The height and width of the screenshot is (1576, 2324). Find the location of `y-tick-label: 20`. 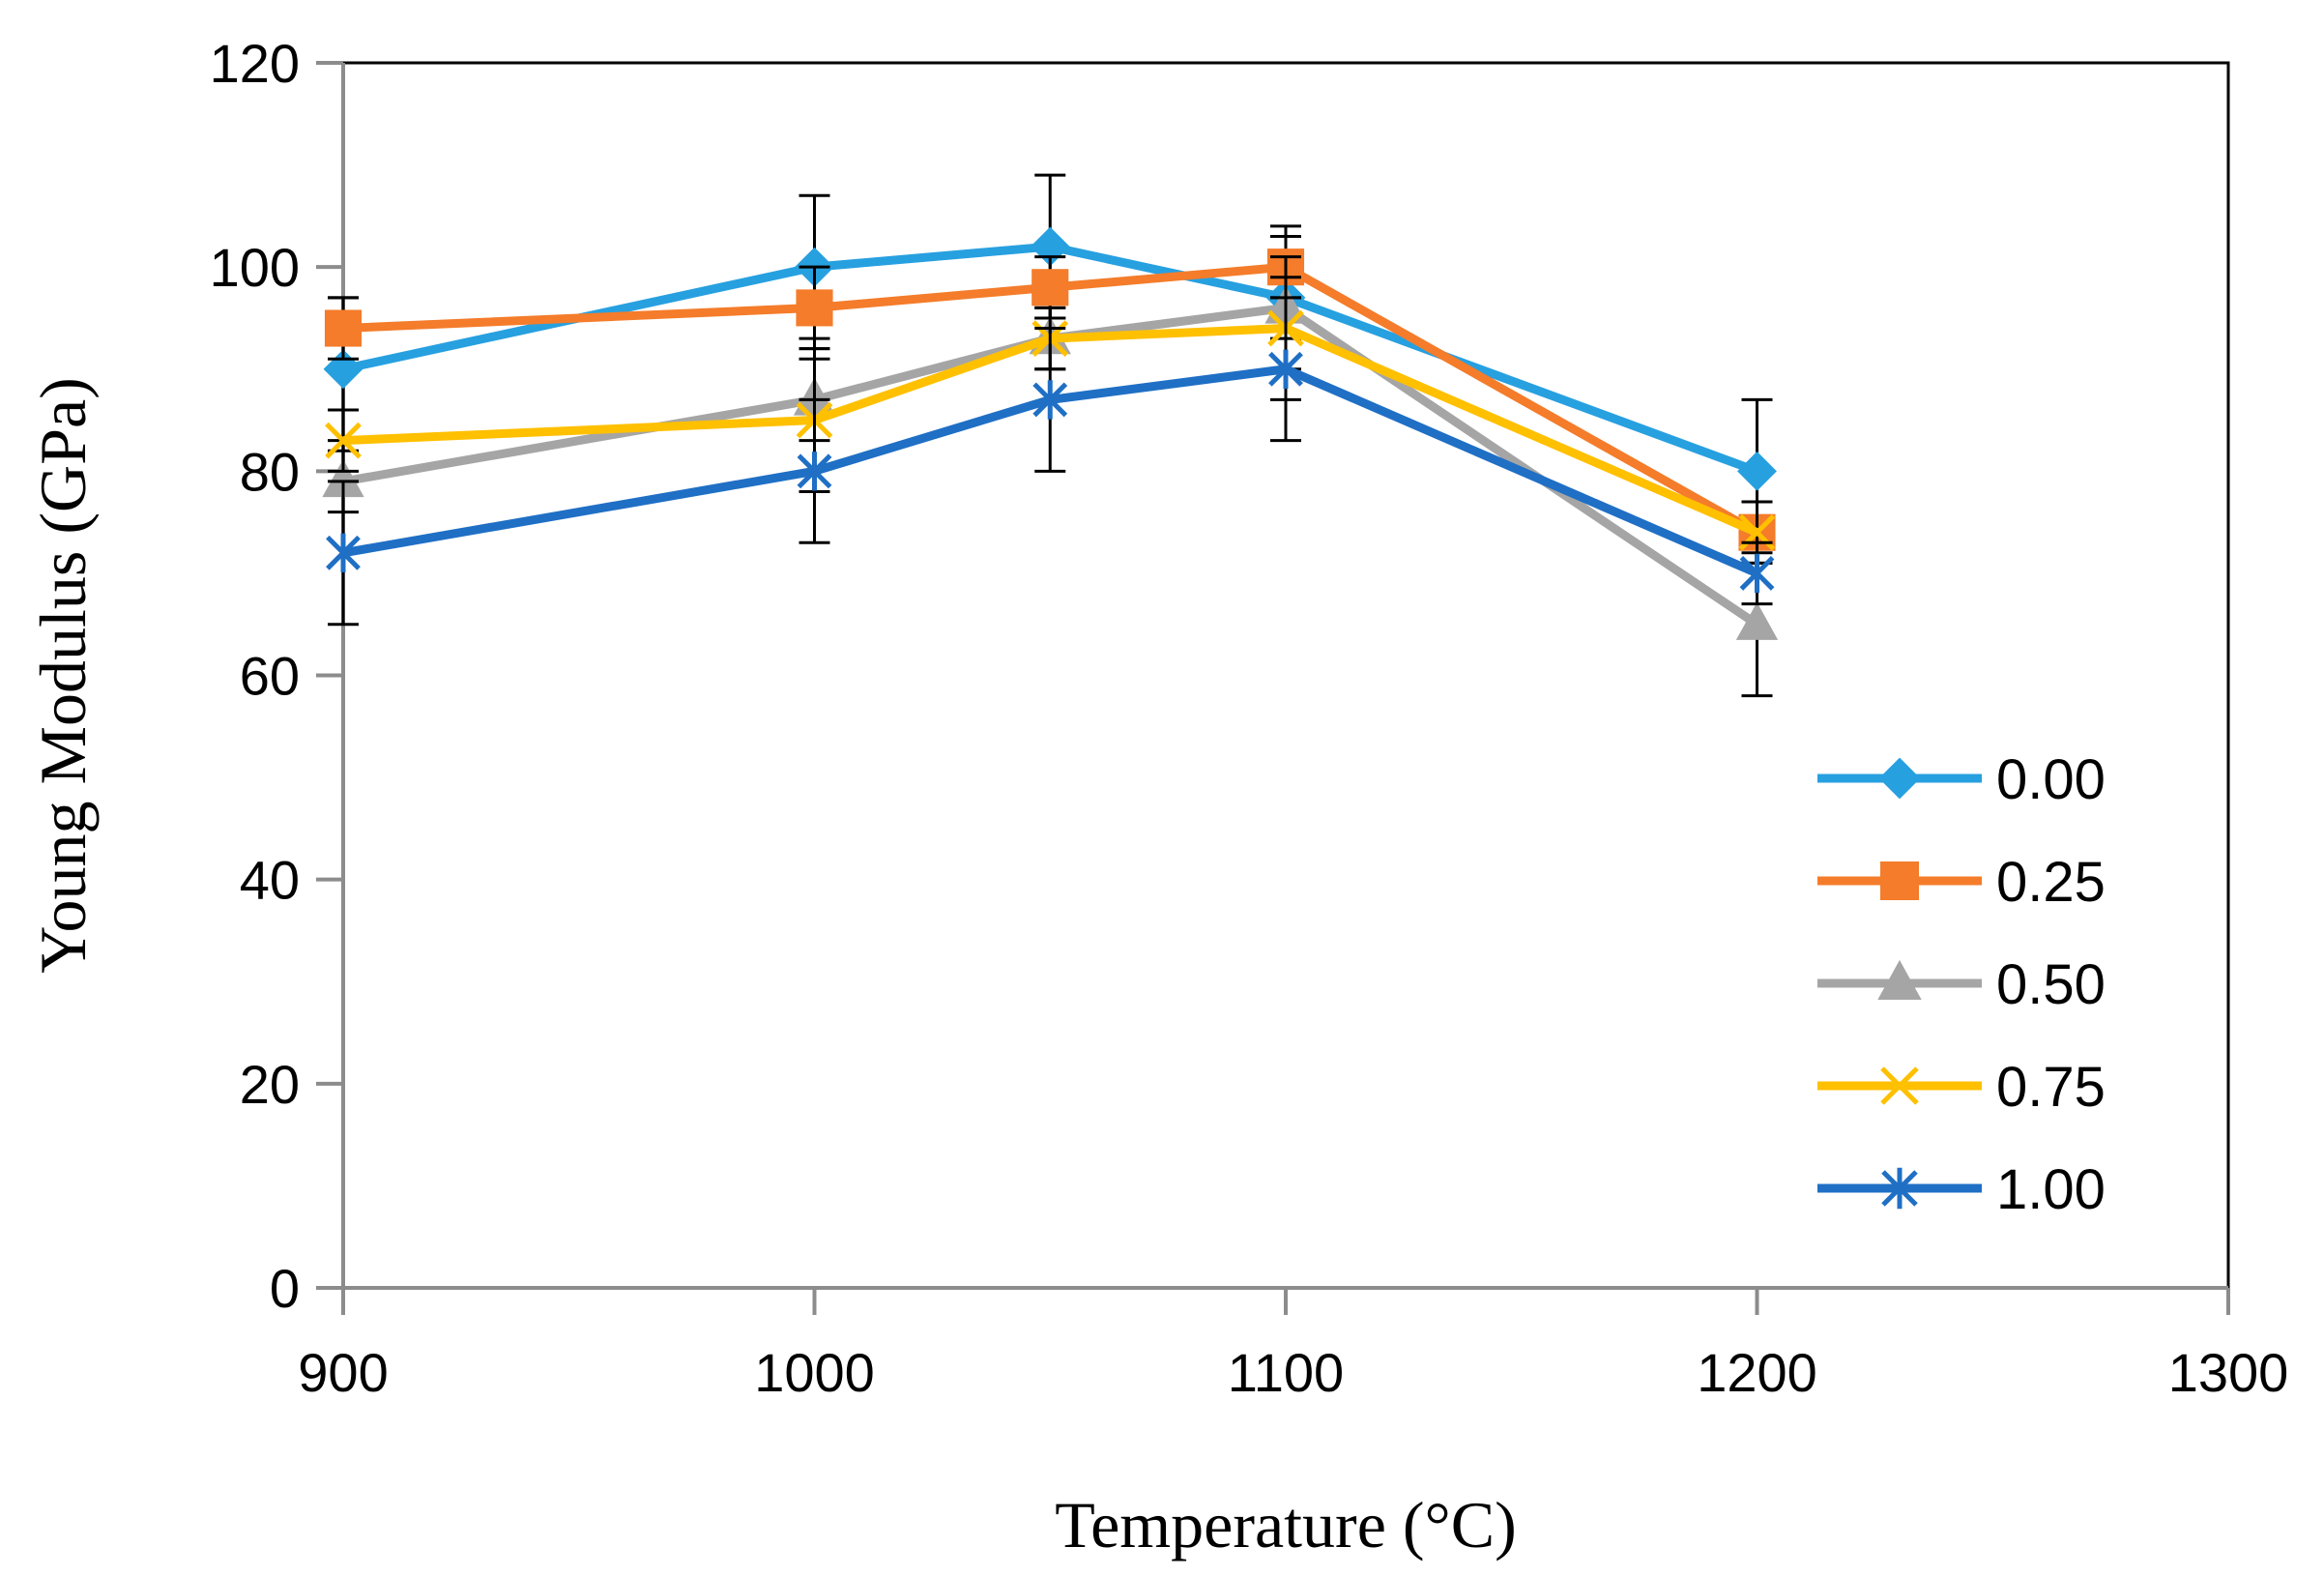

y-tick-label: 20 is located at coordinates (270, 1084).